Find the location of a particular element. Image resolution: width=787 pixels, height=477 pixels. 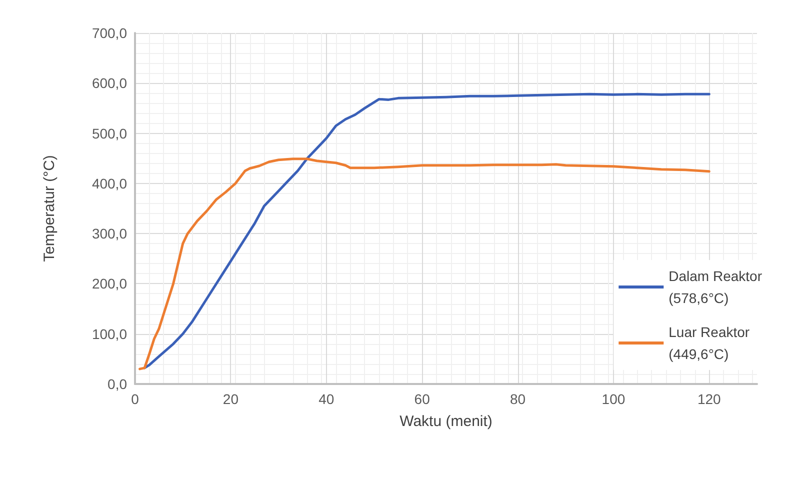

x-tick-label: 80 is located at coordinates (518, 399).